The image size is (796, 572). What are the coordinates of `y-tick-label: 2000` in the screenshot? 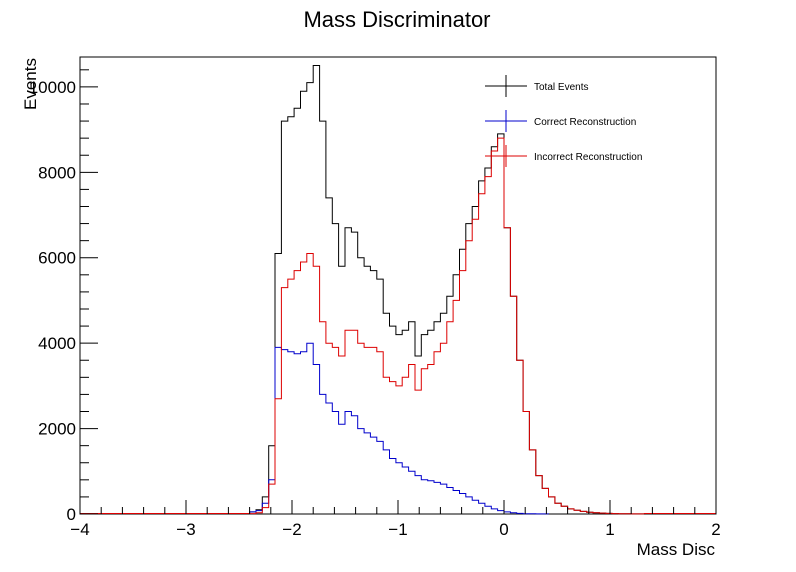 It's located at (57, 429).